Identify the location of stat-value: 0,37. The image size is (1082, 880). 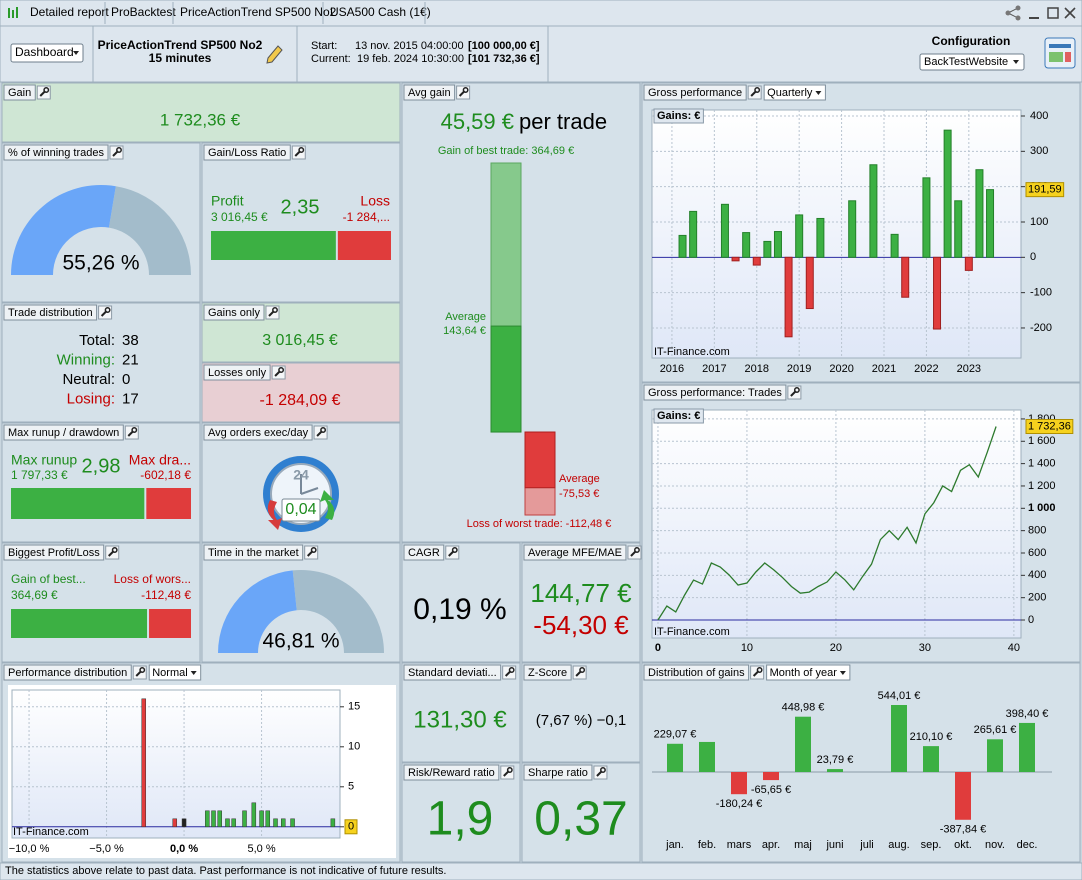
(580, 819).